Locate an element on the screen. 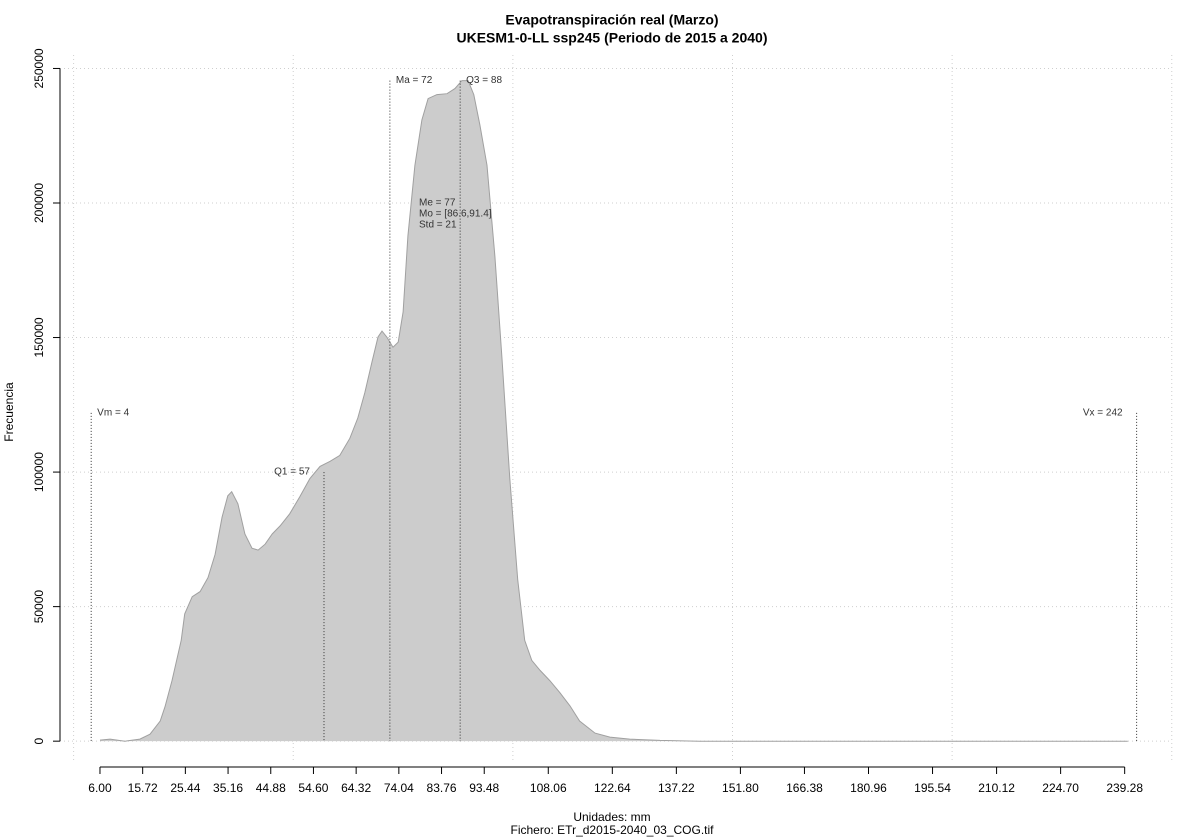  x-tick-label: 74.04 is located at coordinates (399, 788).